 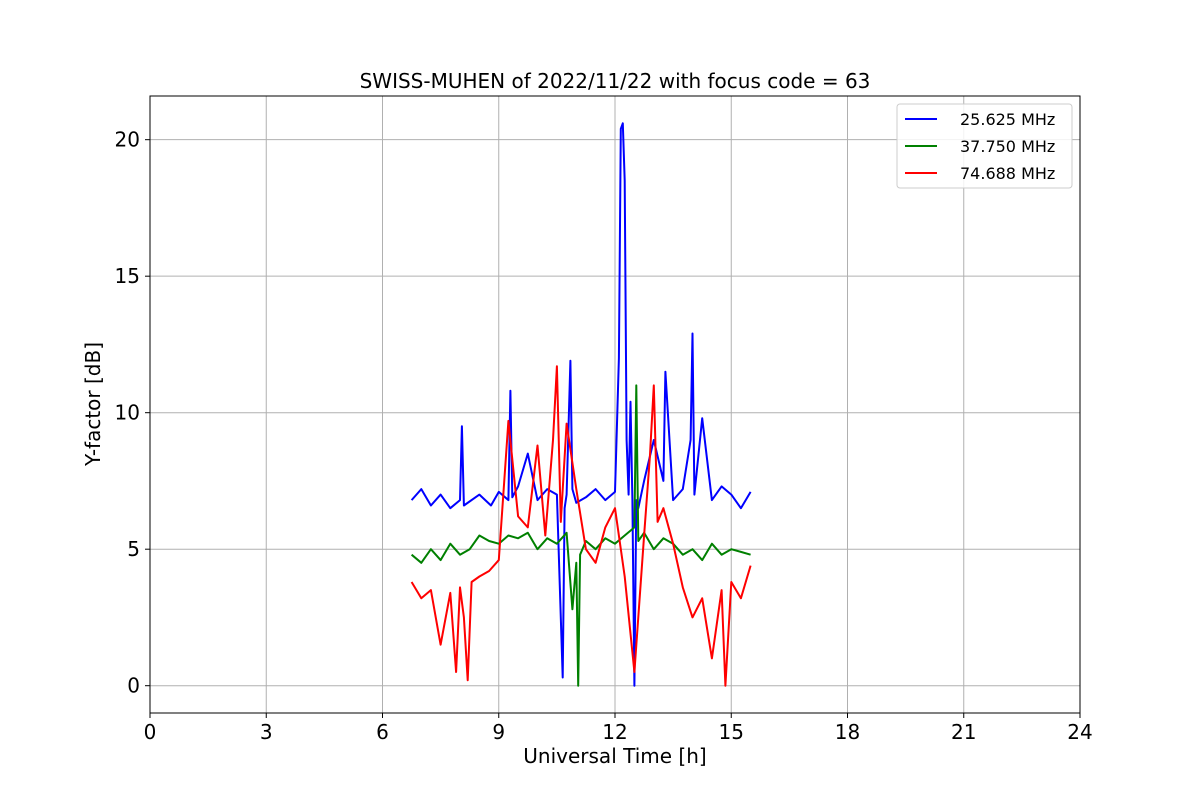 What do you see at coordinates (1079, 732) in the screenshot?
I see `x-tick-label: 24` at bounding box center [1079, 732].